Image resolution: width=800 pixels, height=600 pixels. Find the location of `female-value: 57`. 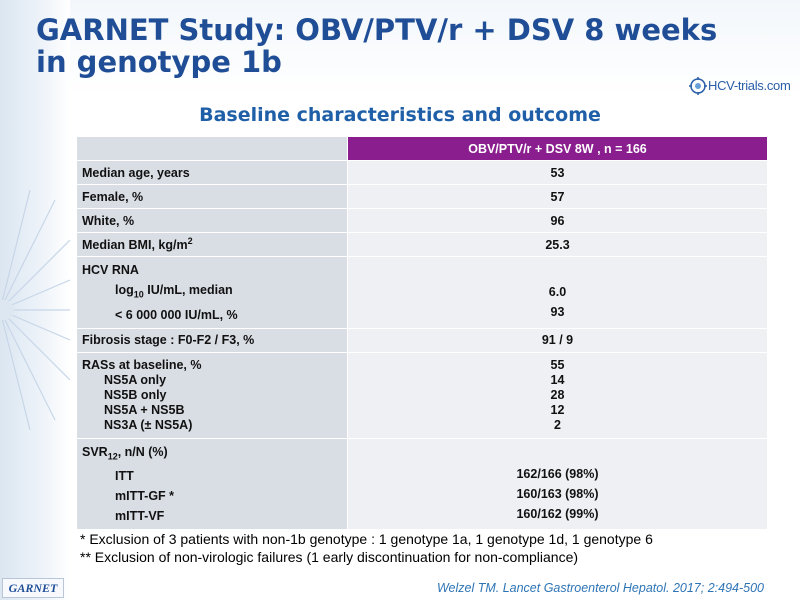

female-value: 57 is located at coordinates (557, 196).